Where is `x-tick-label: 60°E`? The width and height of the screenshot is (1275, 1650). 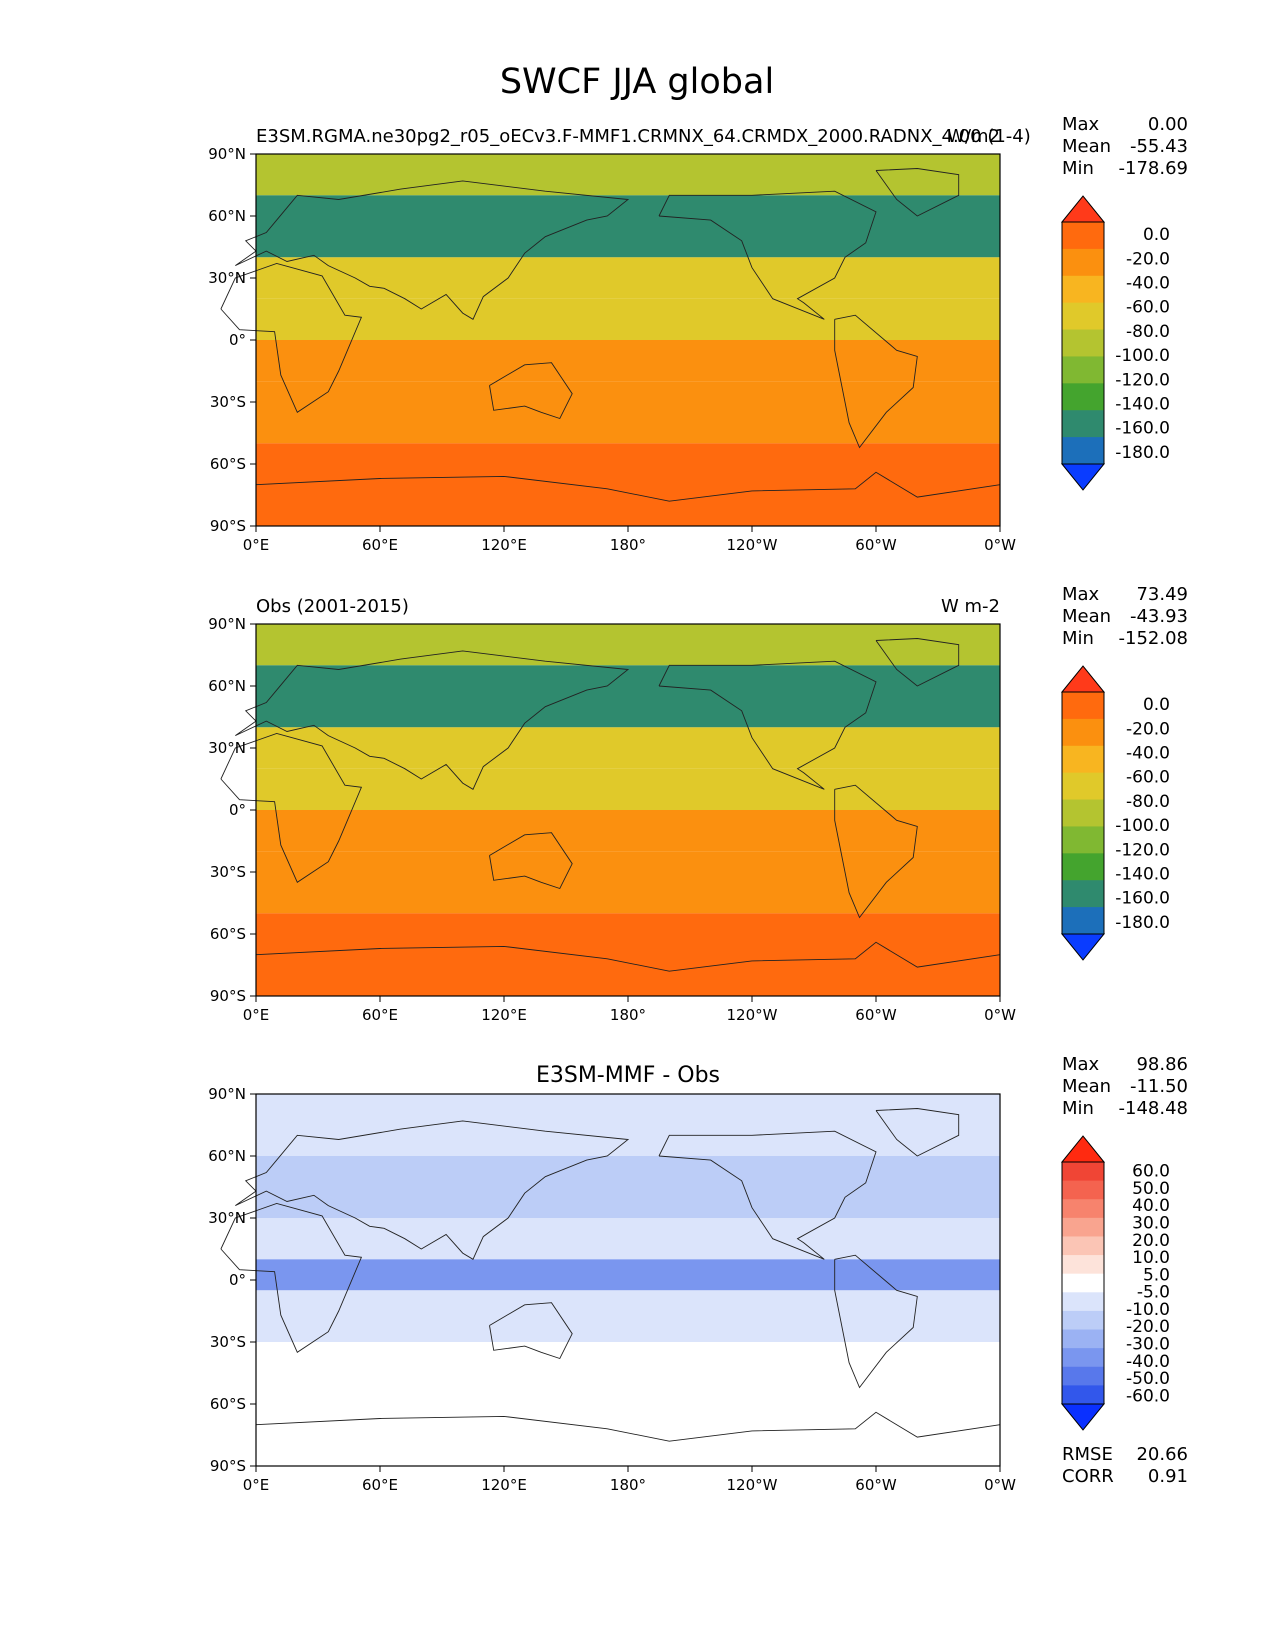
x-tick-label: 60°E is located at coordinates (380, 1015).